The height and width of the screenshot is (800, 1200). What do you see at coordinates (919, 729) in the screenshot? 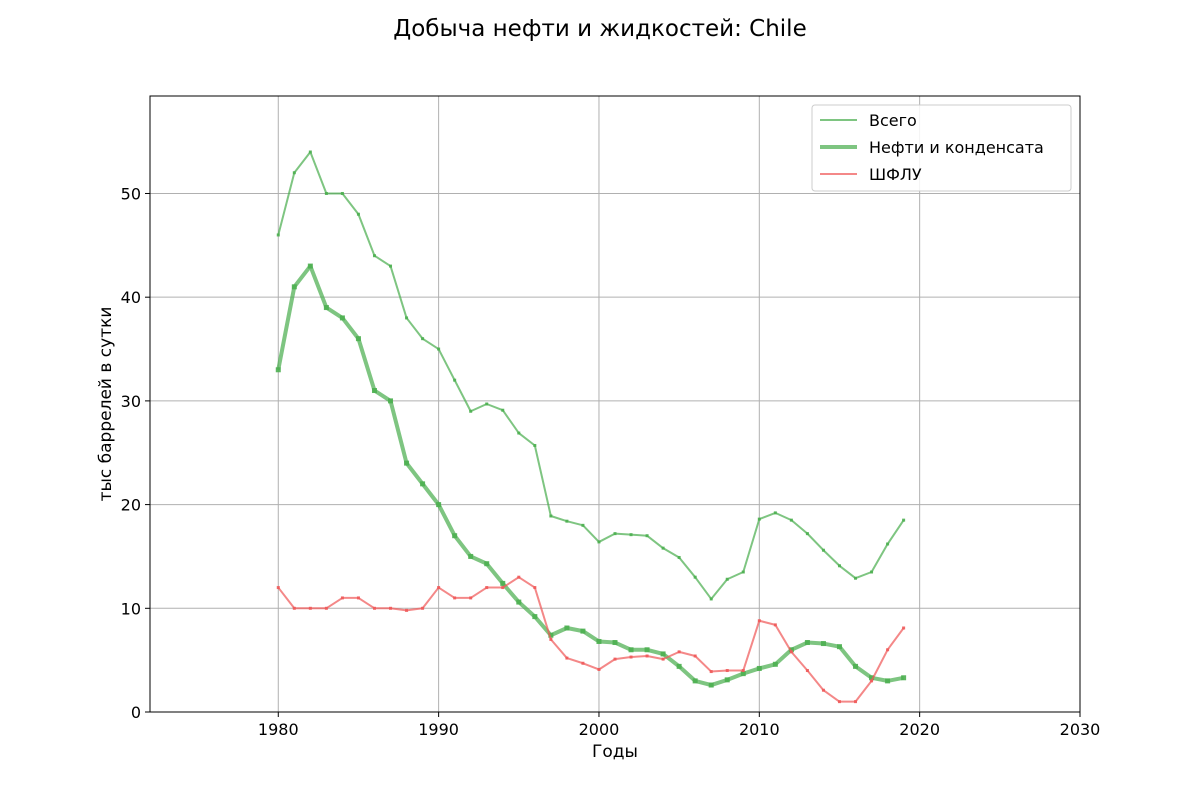
I see `x-tick-label: 2020` at bounding box center [919, 729].